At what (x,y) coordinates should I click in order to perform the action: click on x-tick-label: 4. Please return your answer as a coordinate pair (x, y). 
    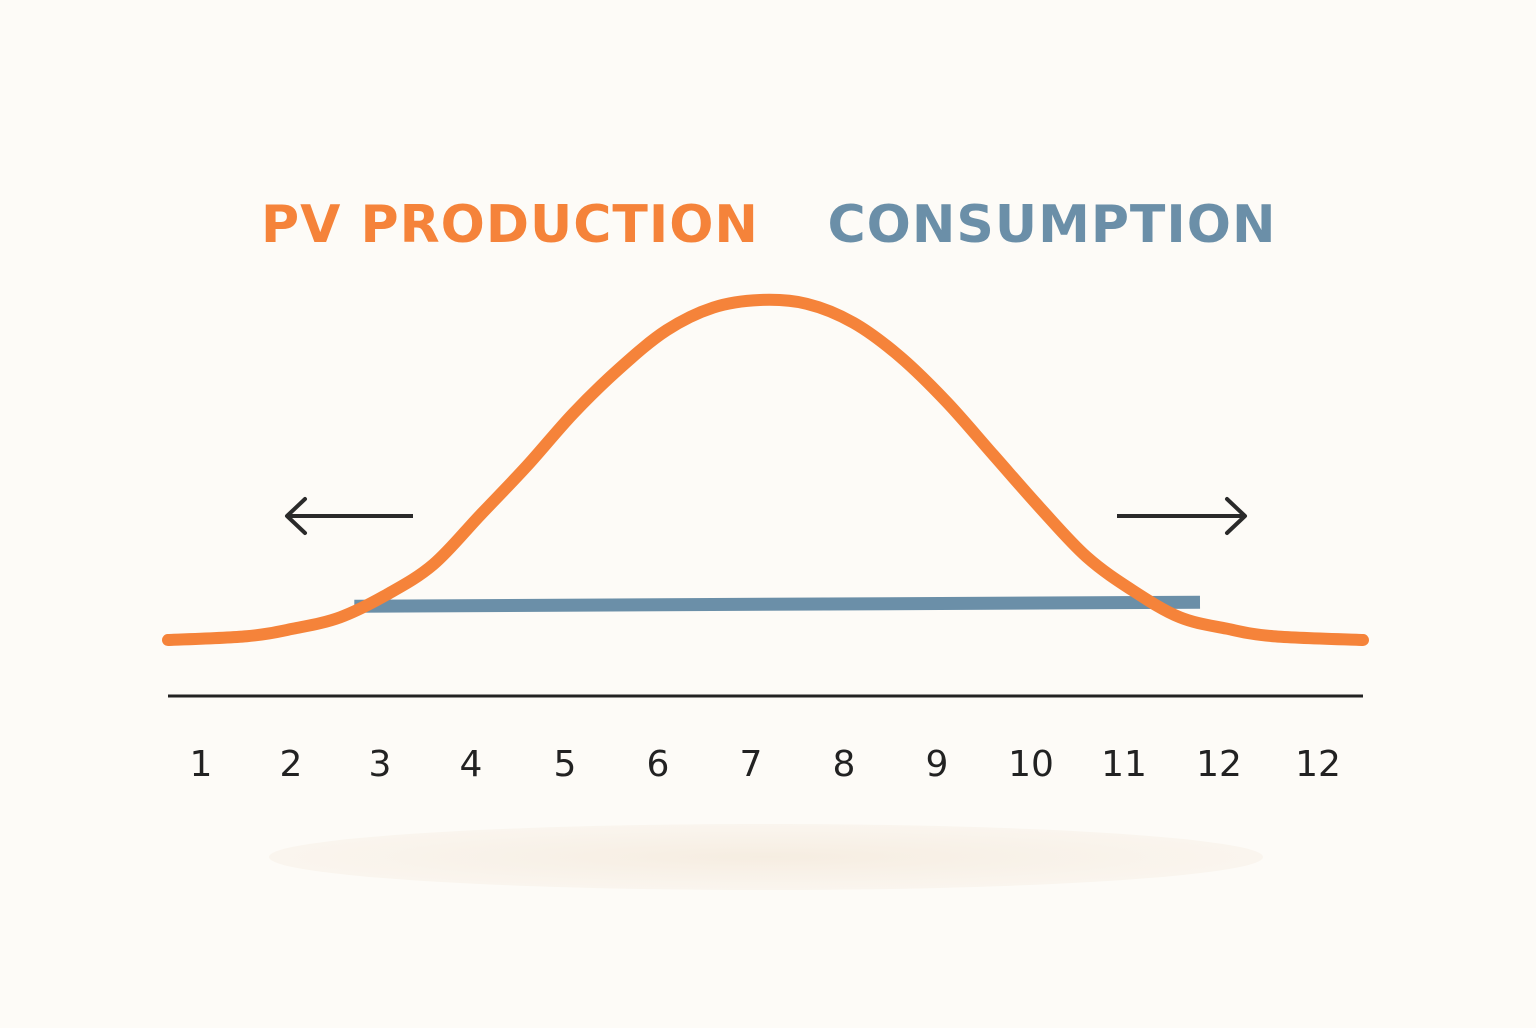
    Looking at the image, I should click on (471, 764).